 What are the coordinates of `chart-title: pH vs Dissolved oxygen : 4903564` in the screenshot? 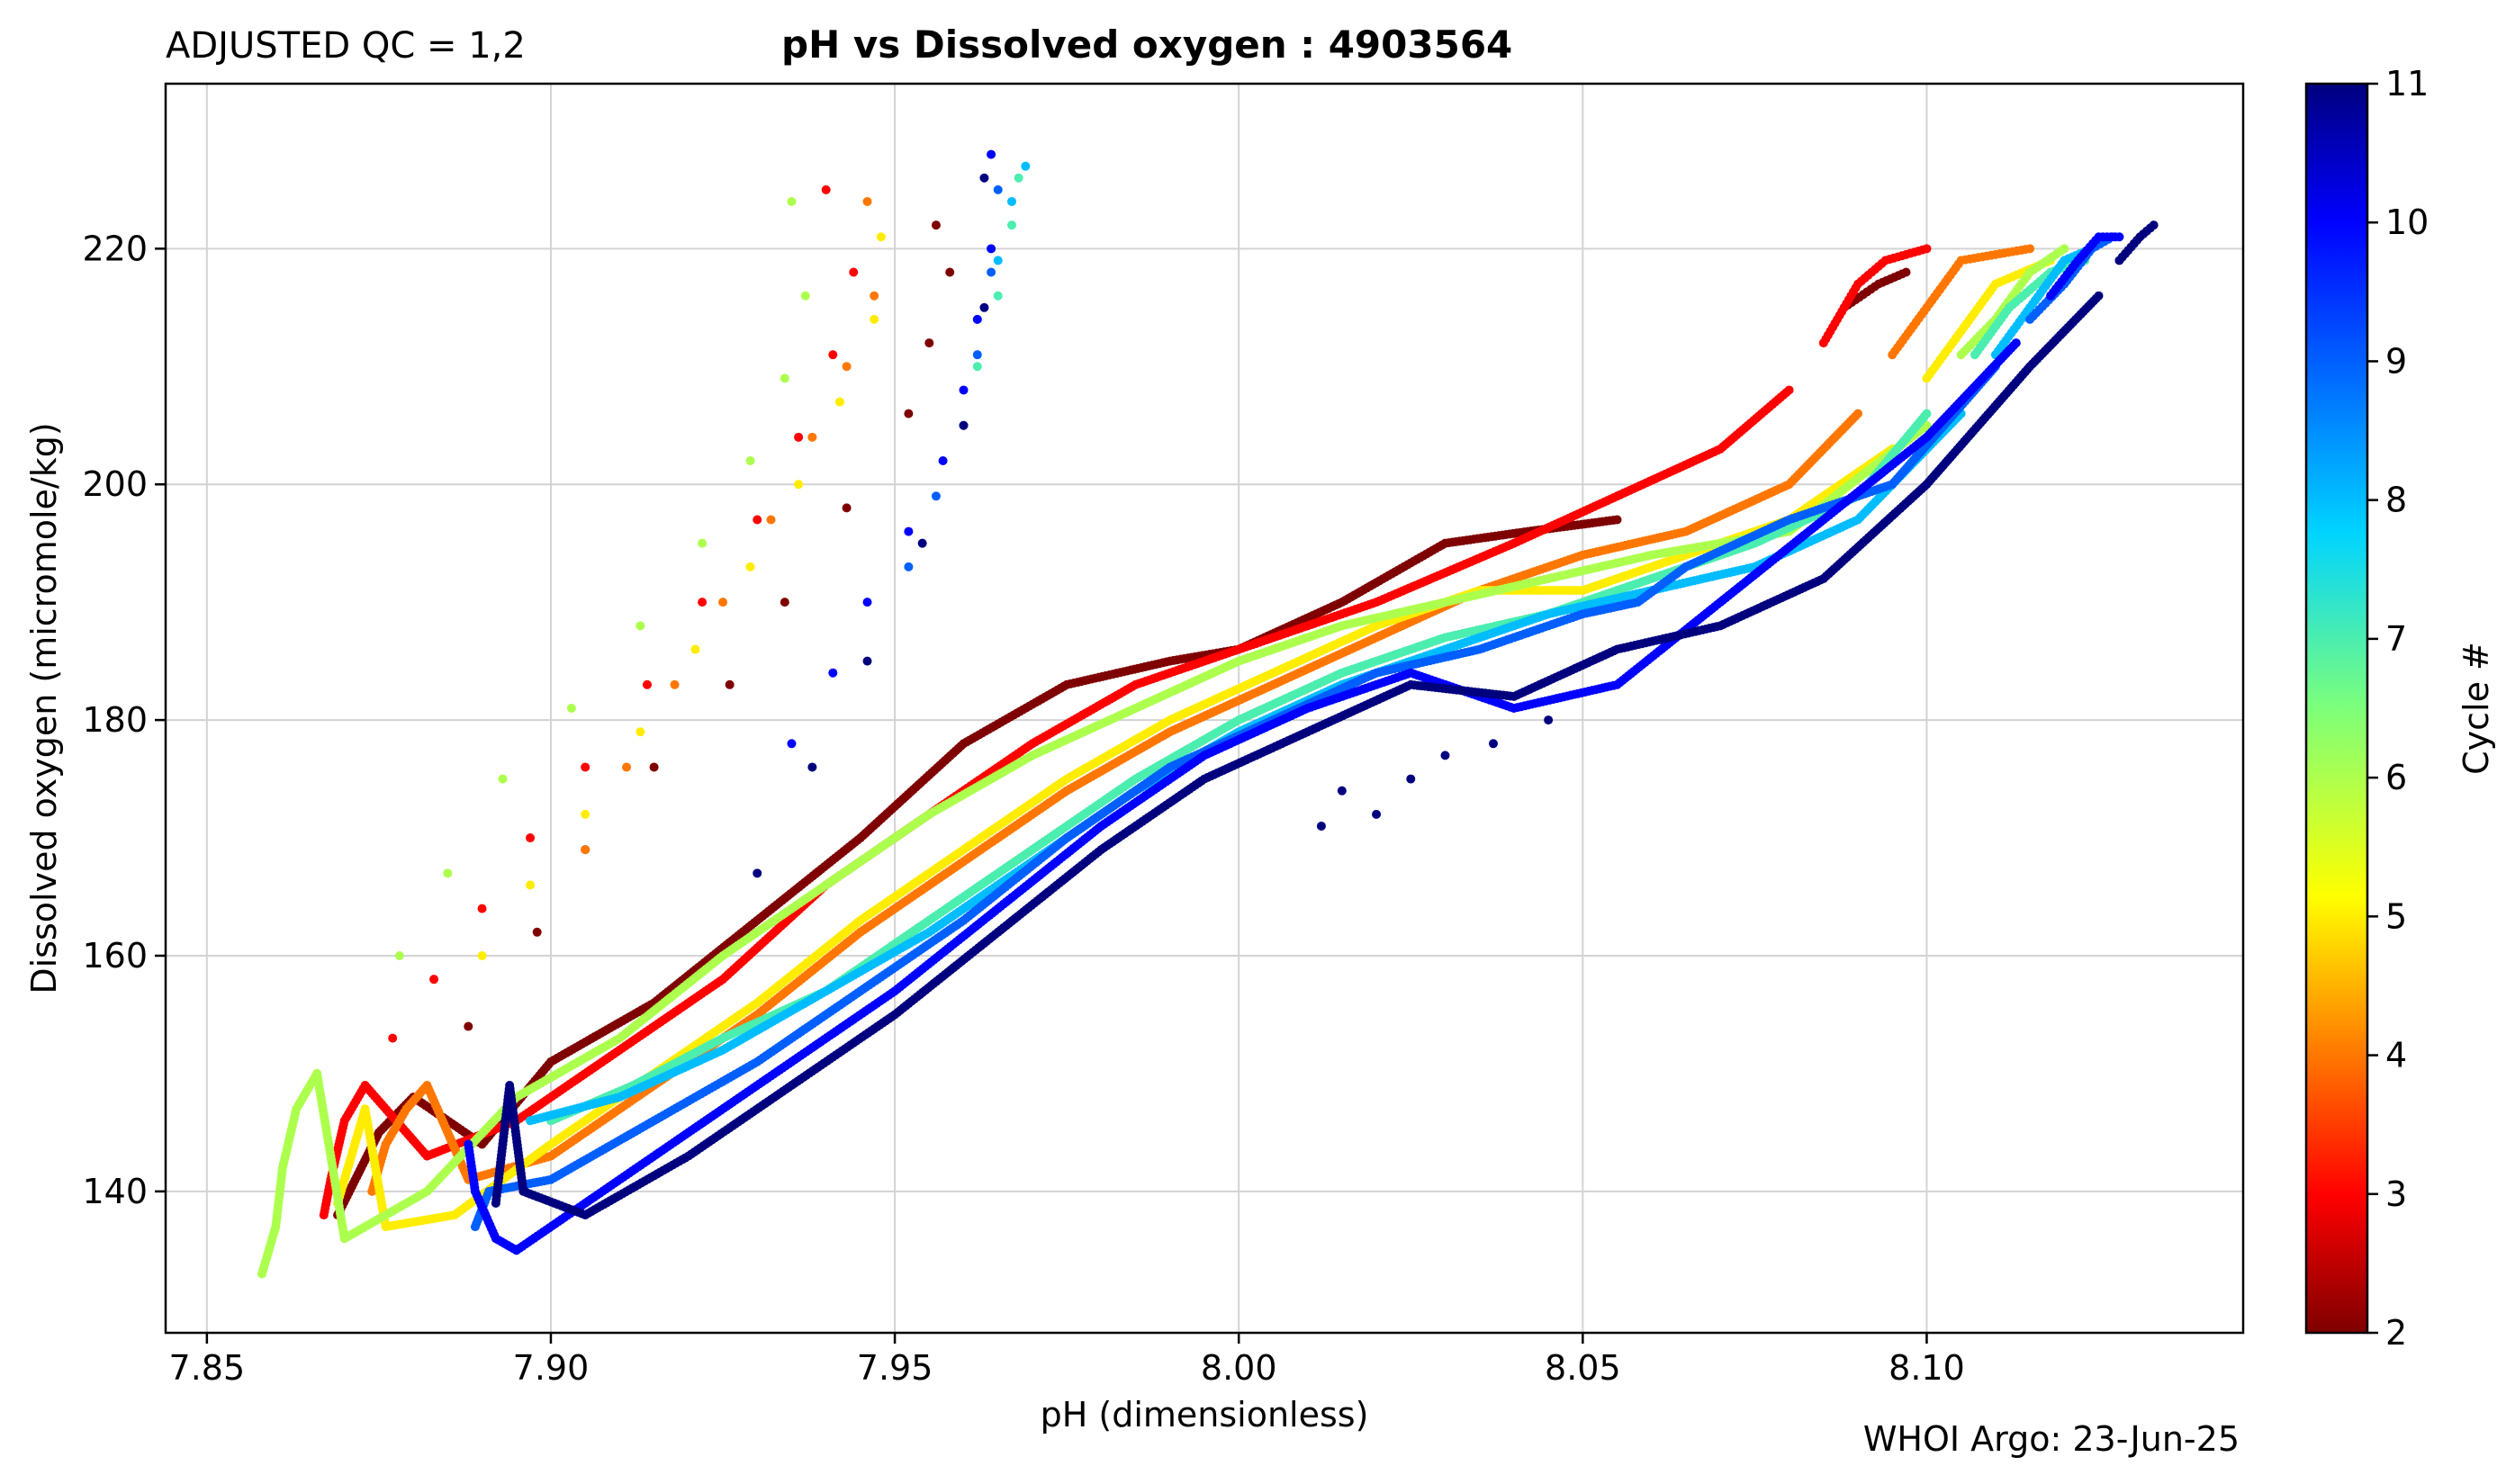 It's located at (1146, 44).